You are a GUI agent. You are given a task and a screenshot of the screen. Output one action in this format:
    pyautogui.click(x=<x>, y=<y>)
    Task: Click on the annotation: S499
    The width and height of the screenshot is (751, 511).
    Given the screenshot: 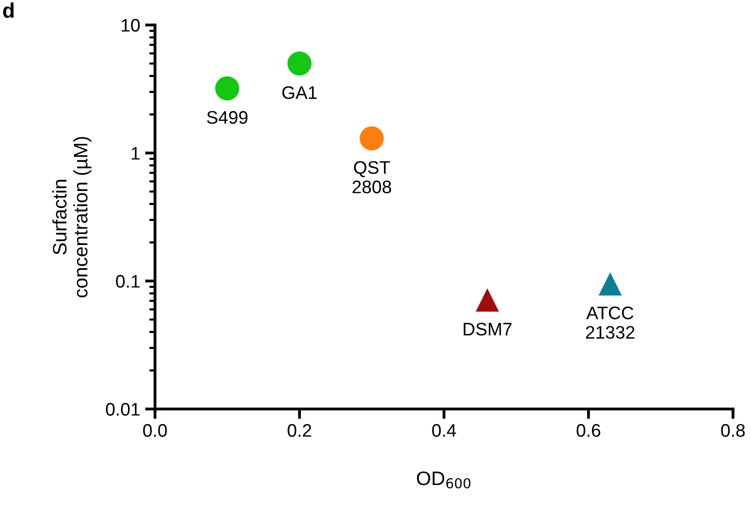 What is the action you would take?
    pyautogui.click(x=227, y=117)
    